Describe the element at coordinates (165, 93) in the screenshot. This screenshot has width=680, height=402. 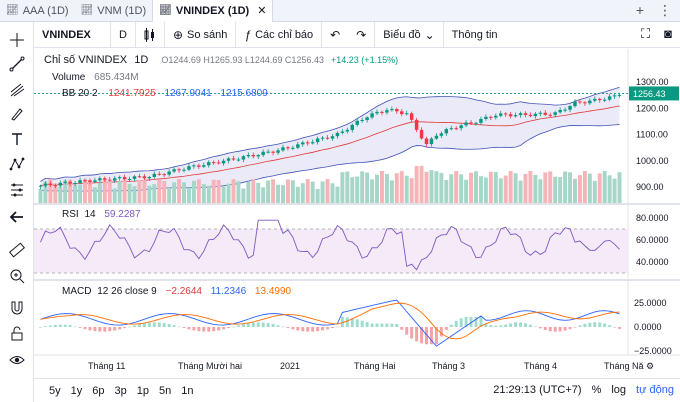
I see `bb-legend: BB 20 2 1241.7925 1267.9041 1215.6809` at that location.